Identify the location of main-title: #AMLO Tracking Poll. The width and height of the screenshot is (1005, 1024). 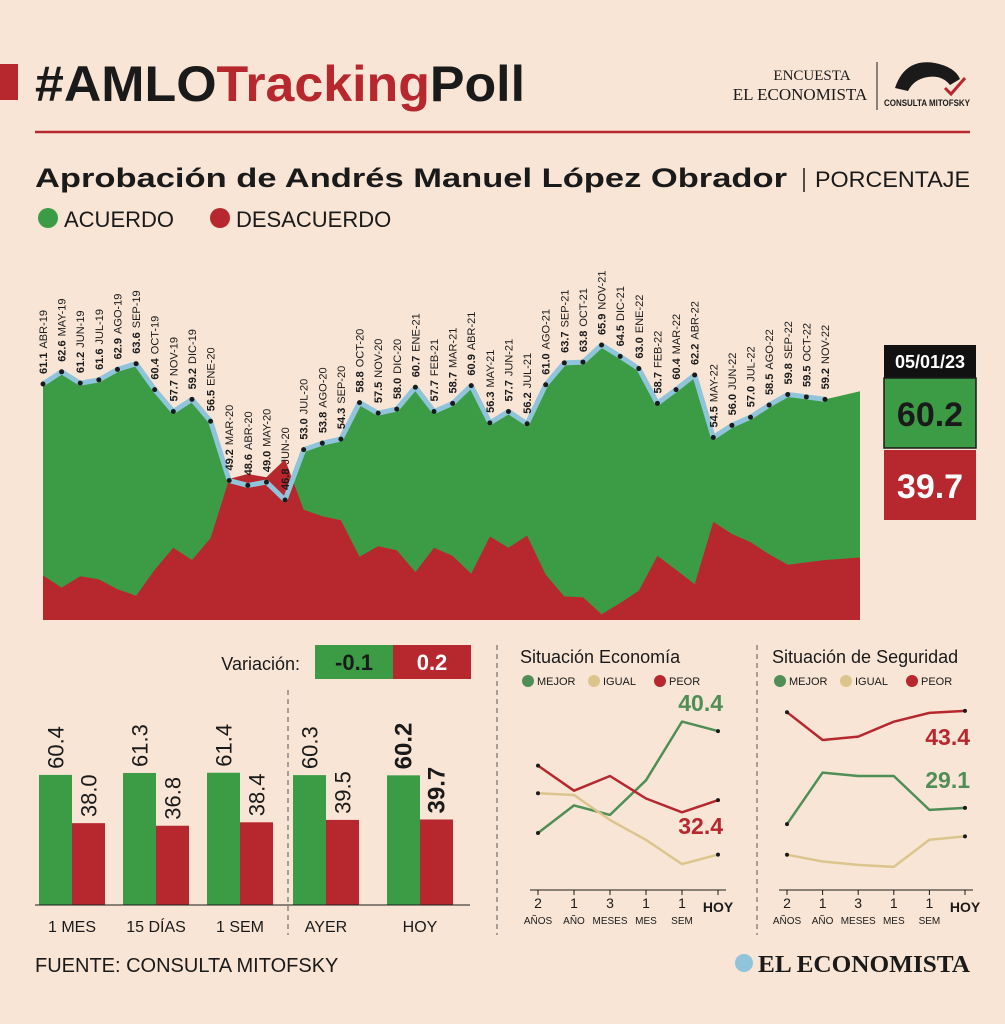
(280, 84).